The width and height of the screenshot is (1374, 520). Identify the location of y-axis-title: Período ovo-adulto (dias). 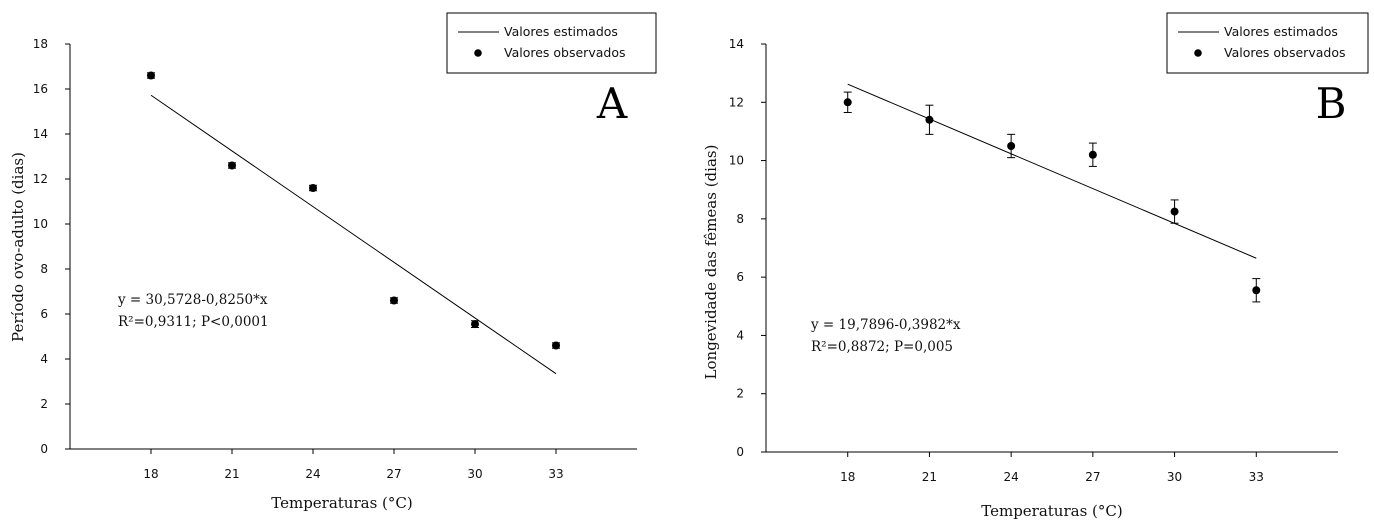
(18, 247).